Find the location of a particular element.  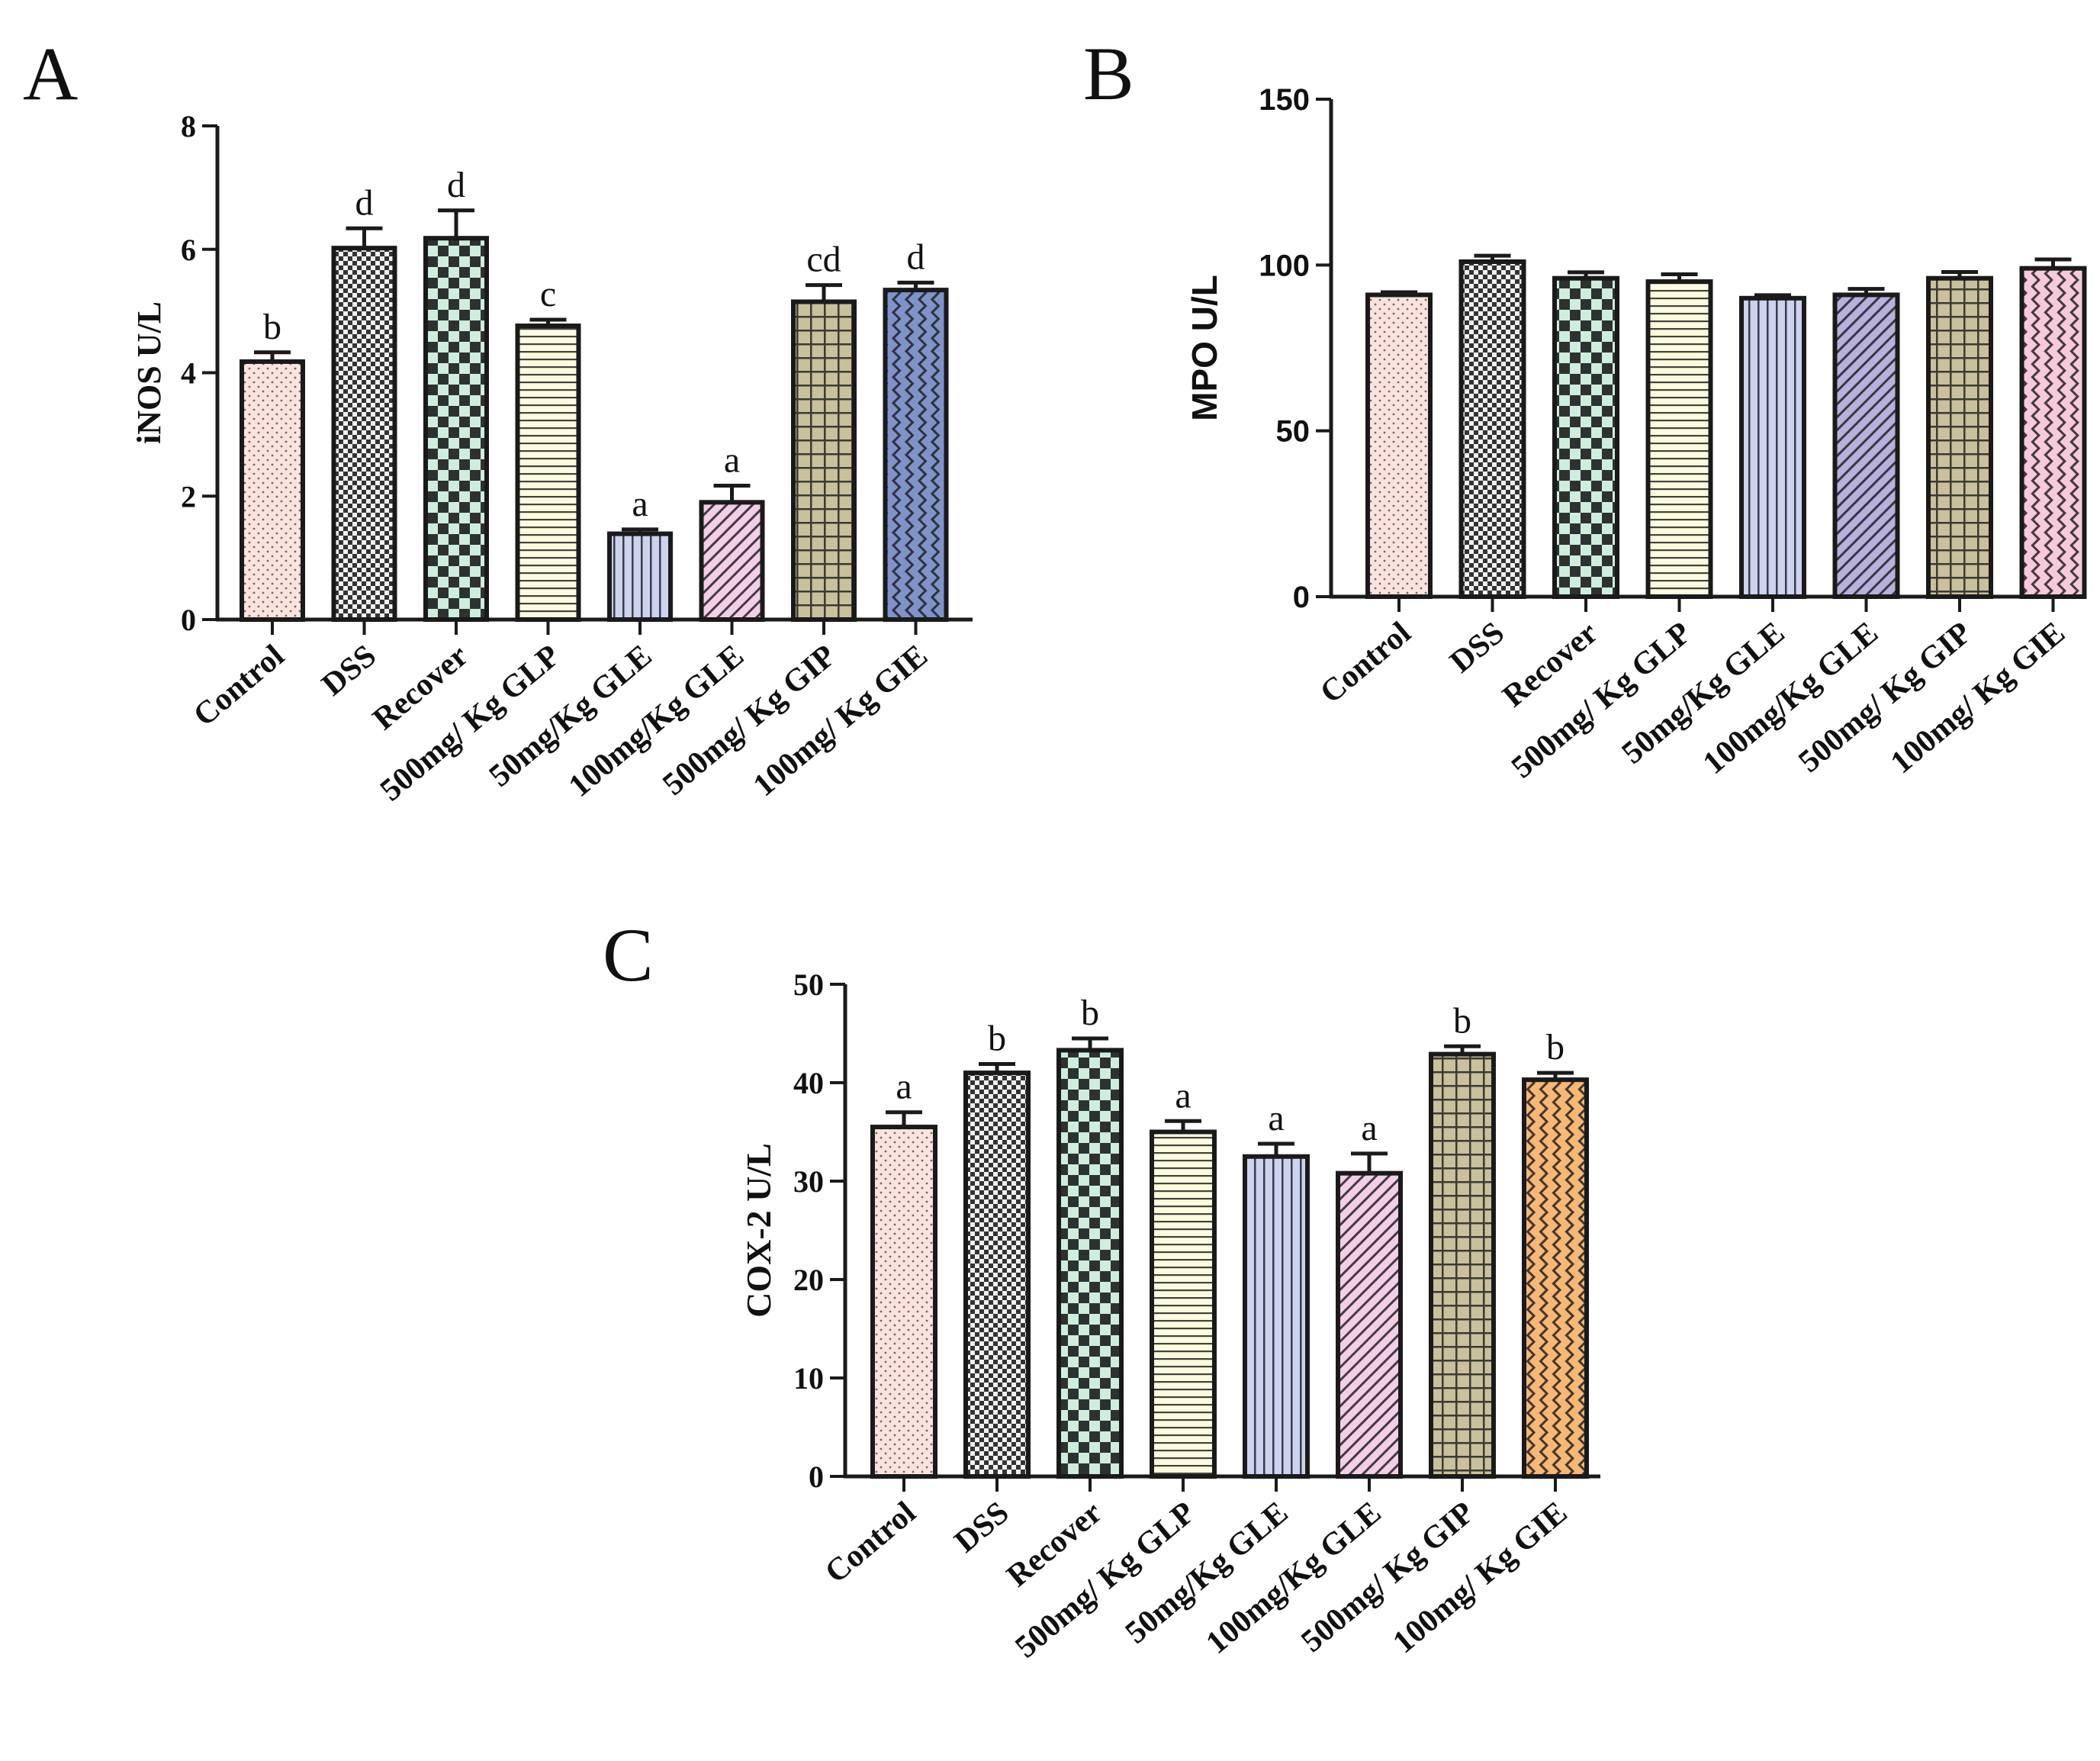

y-tick-label: 150 is located at coordinates (1284, 100).